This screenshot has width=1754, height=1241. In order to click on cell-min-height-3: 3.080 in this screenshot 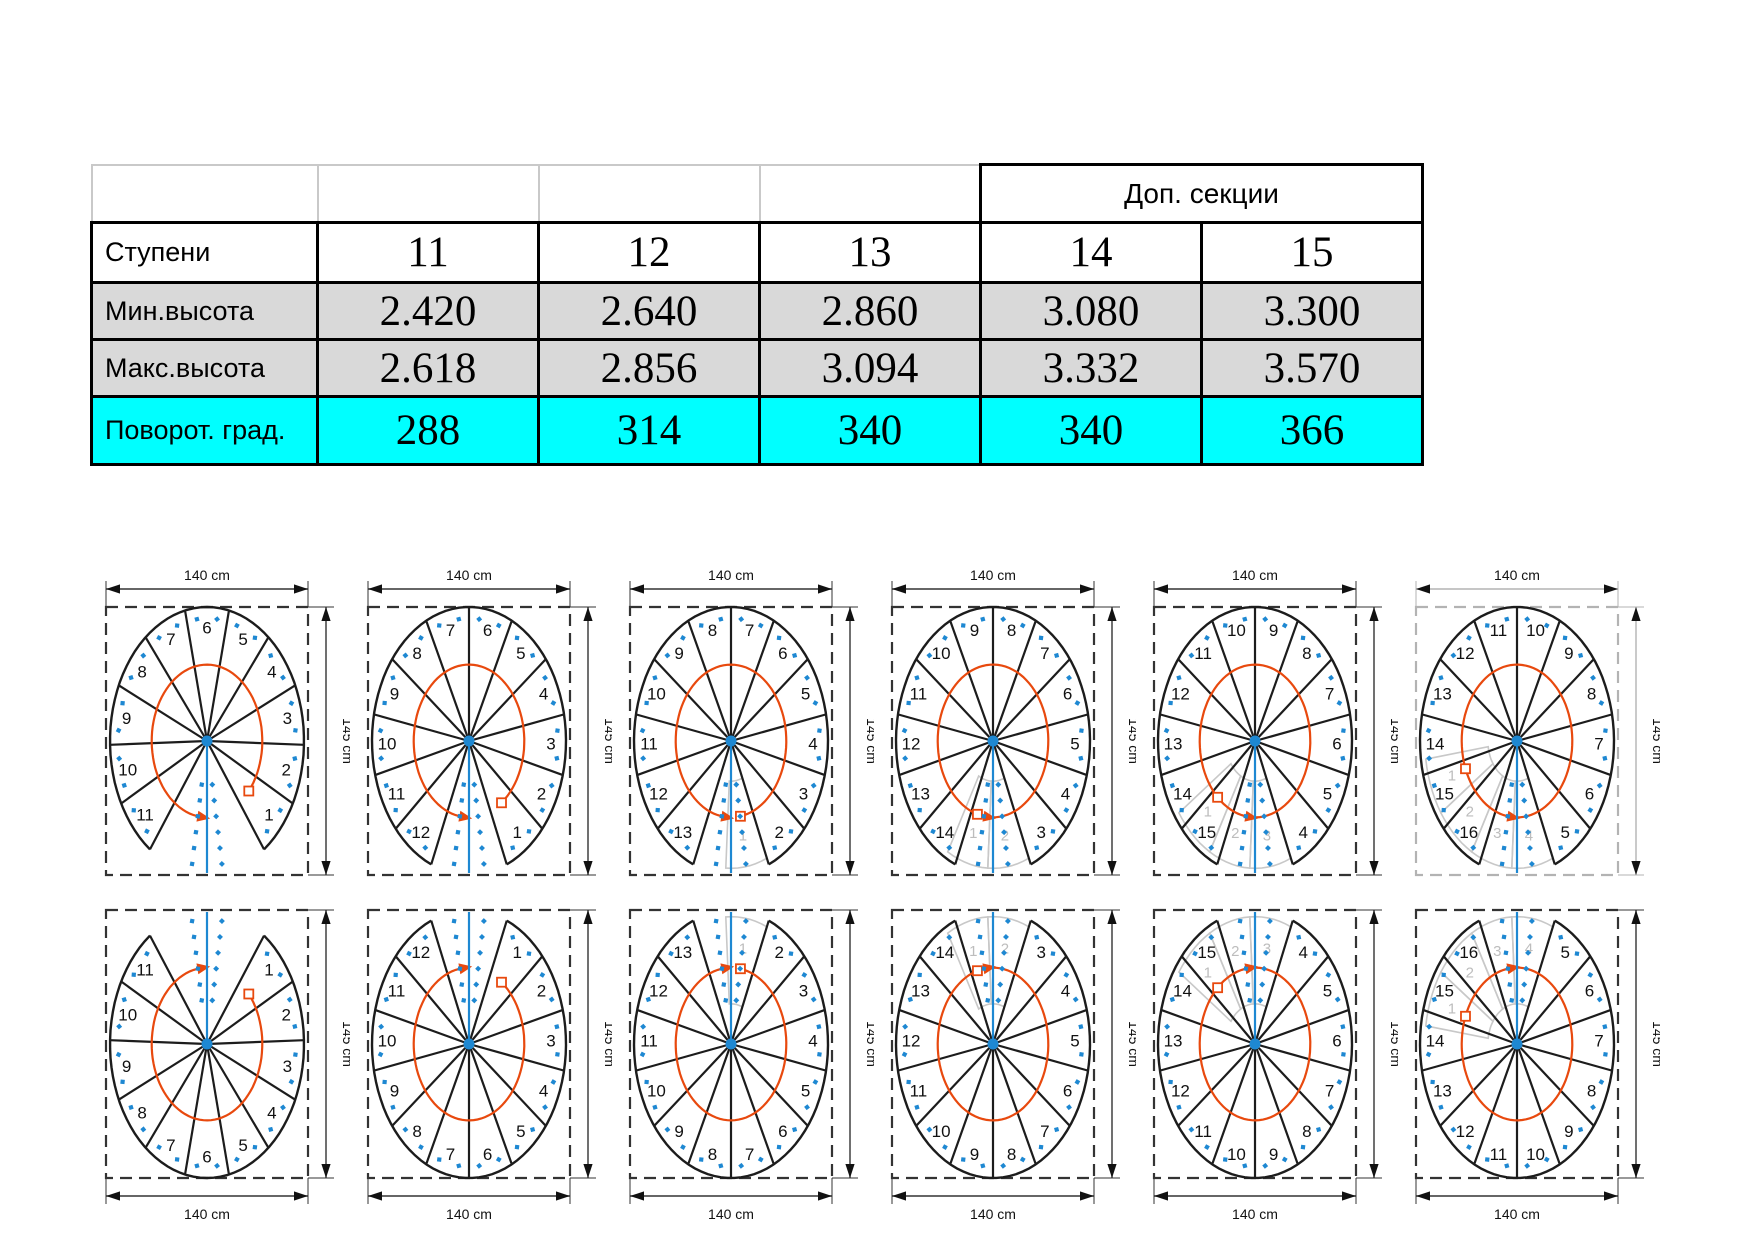, I will do `click(1091, 311)`.